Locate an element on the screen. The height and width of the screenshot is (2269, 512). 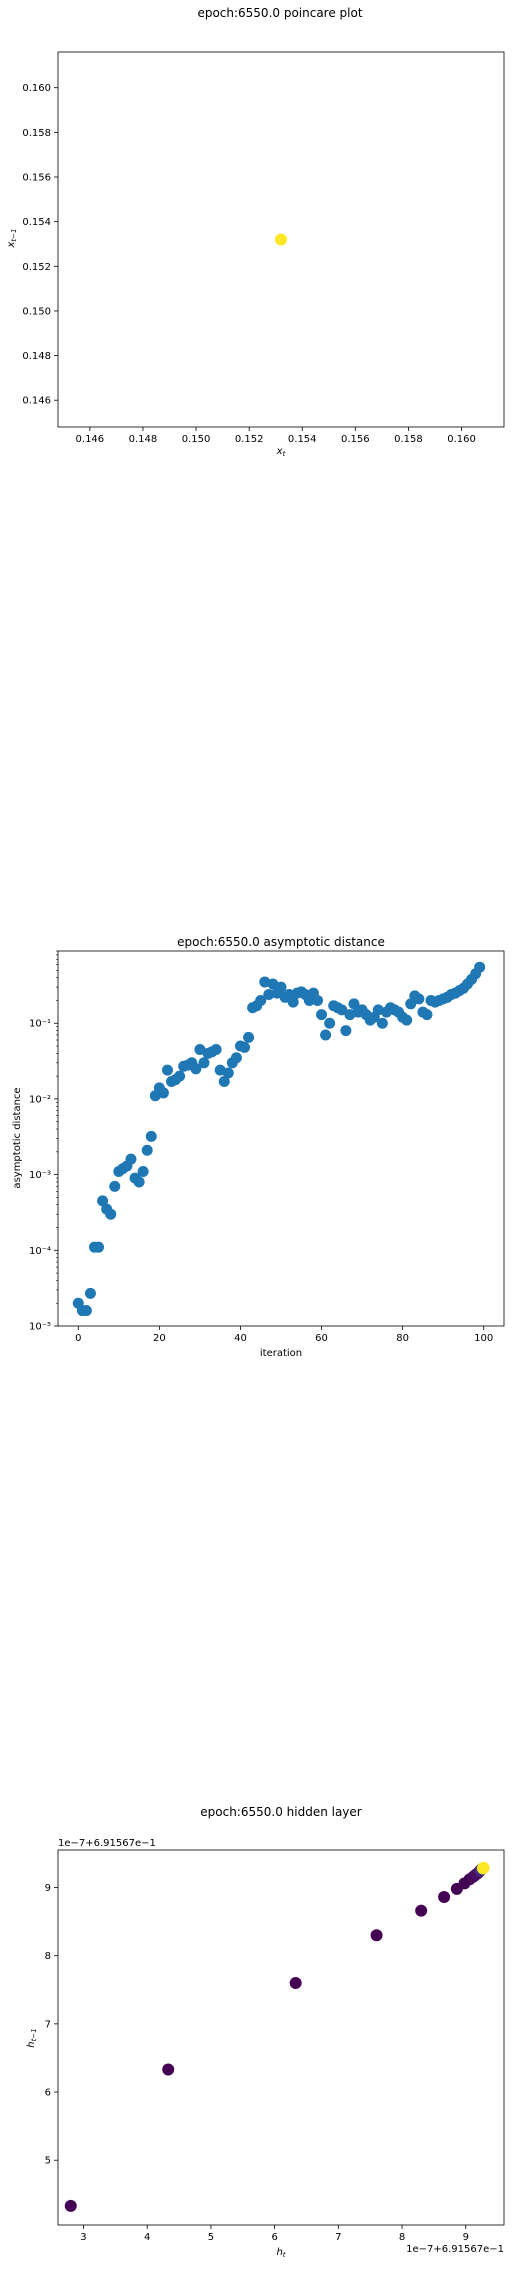
x-tick-label: 0.158 is located at coordinates (408, 439).